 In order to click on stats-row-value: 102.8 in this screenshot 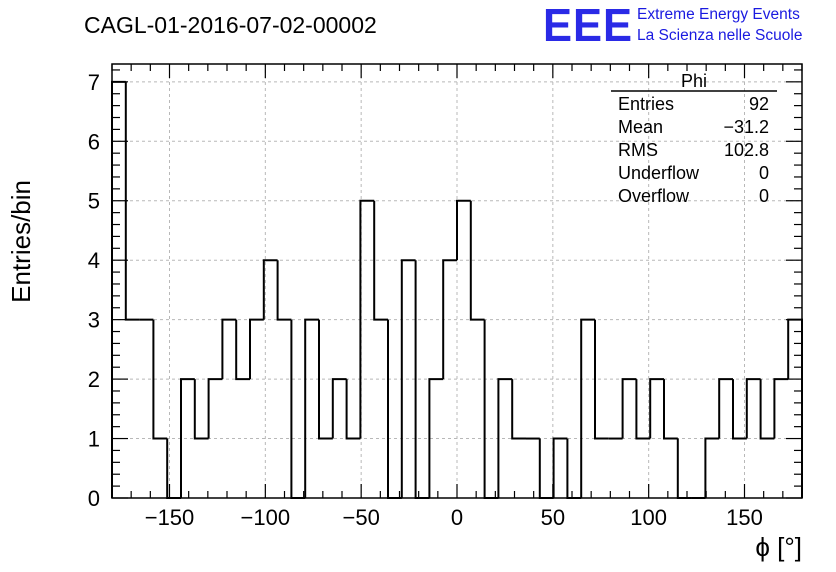, I will do `click(746, 150)`.